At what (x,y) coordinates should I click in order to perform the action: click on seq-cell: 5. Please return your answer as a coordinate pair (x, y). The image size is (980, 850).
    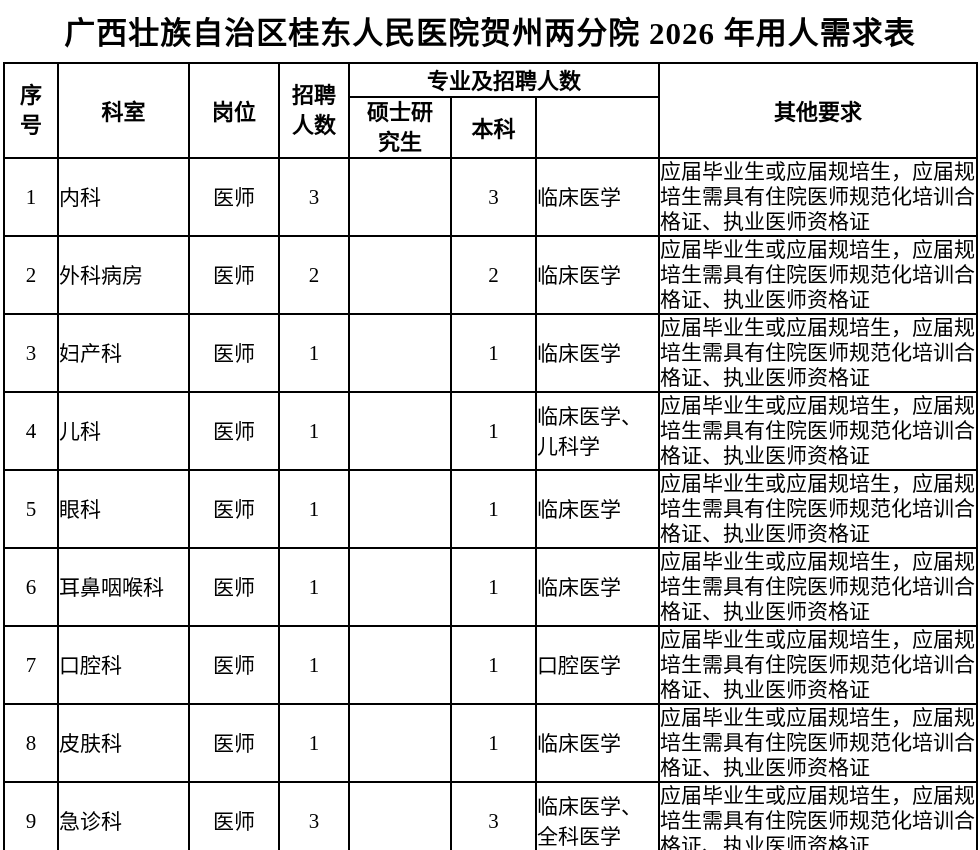
    Looking at the image, I should click on (31, 509).